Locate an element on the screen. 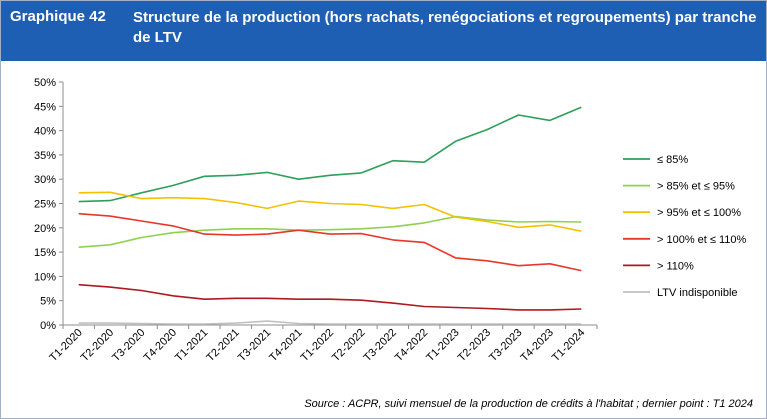  x-tick-label: T4-2023 is located at coordinates (537, 345).